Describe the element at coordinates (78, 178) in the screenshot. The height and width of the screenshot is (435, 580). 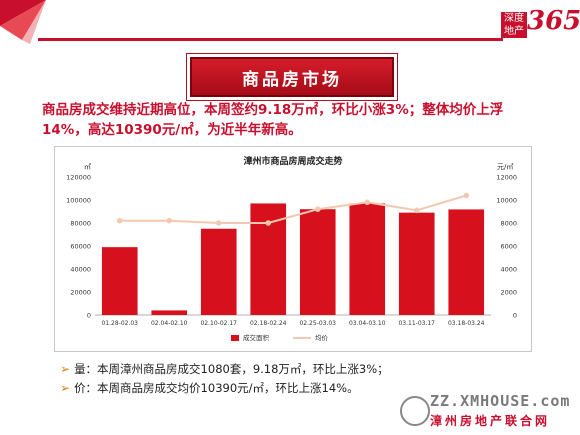
I see `left-axis-tick: 120000` at that location.